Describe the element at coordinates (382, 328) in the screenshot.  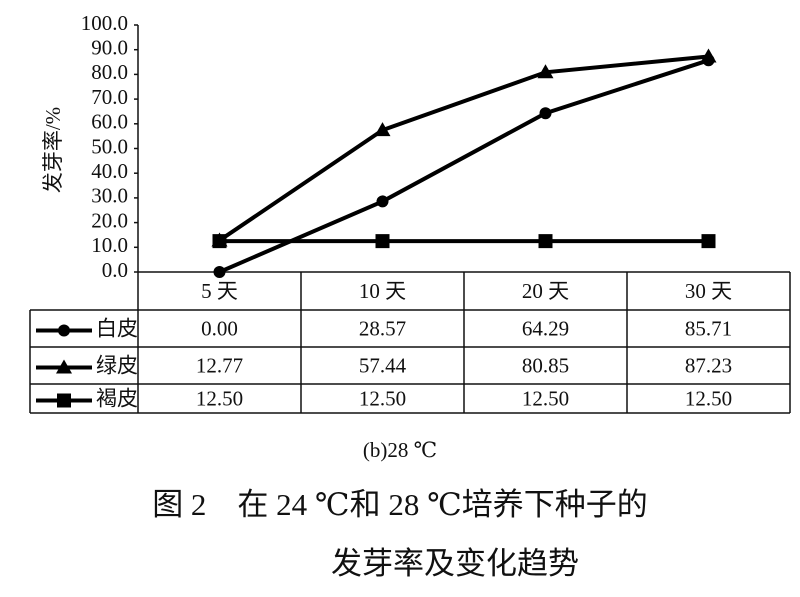
I see `table-cell: 28.57` at that location.